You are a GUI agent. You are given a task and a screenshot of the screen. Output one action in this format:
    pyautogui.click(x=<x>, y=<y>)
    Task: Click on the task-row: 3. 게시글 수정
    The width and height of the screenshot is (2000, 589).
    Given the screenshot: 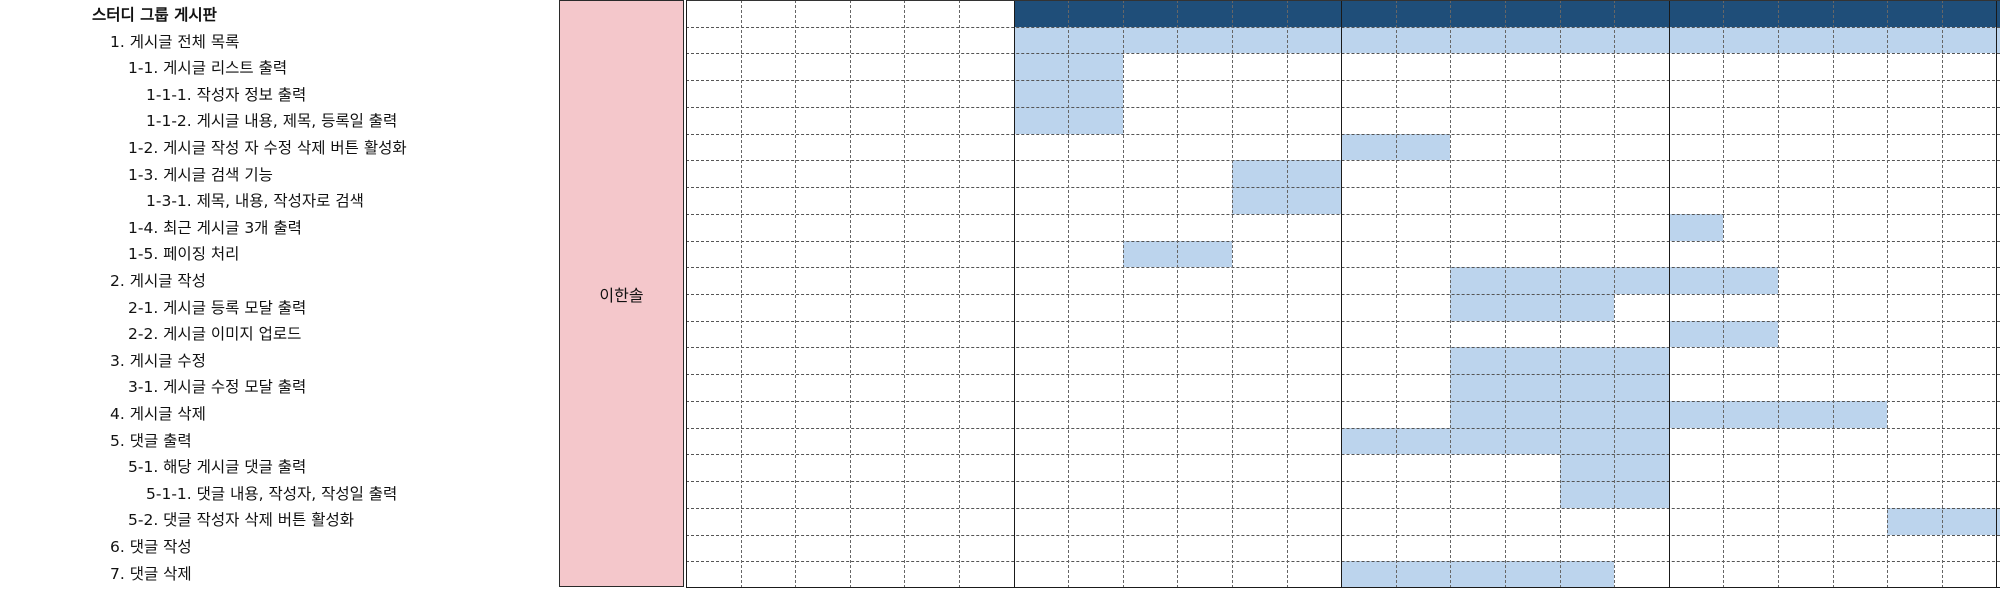 What is the action you would take?
    pyautogui.click(x=158, y=360)
    